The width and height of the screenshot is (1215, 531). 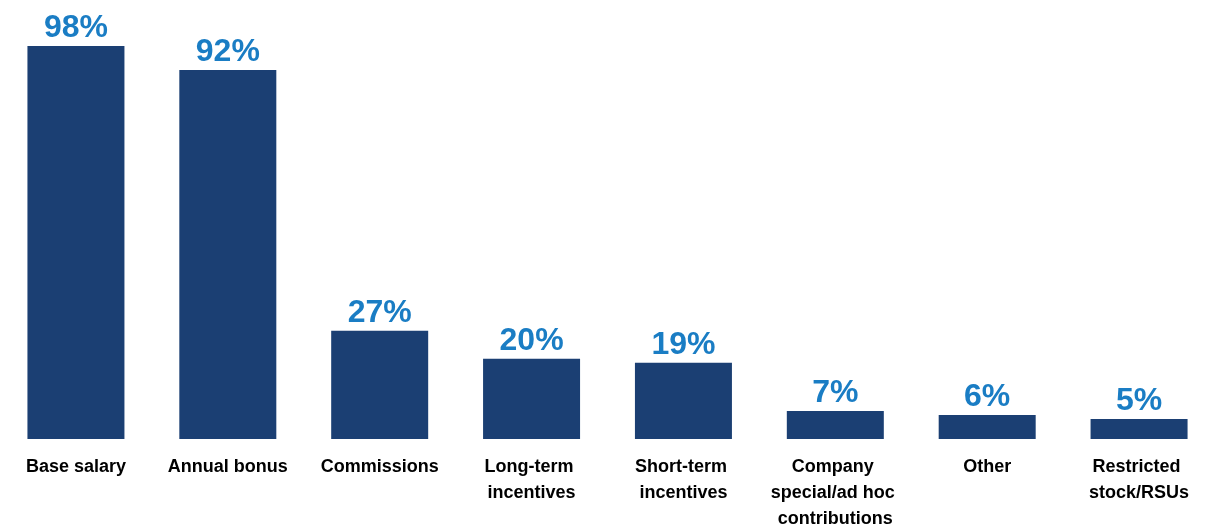 What do you see at coordinates (531, 479) in the screenshot?
I see `x-tick-label: Long-term incentives` at bounding box center [531, 479].